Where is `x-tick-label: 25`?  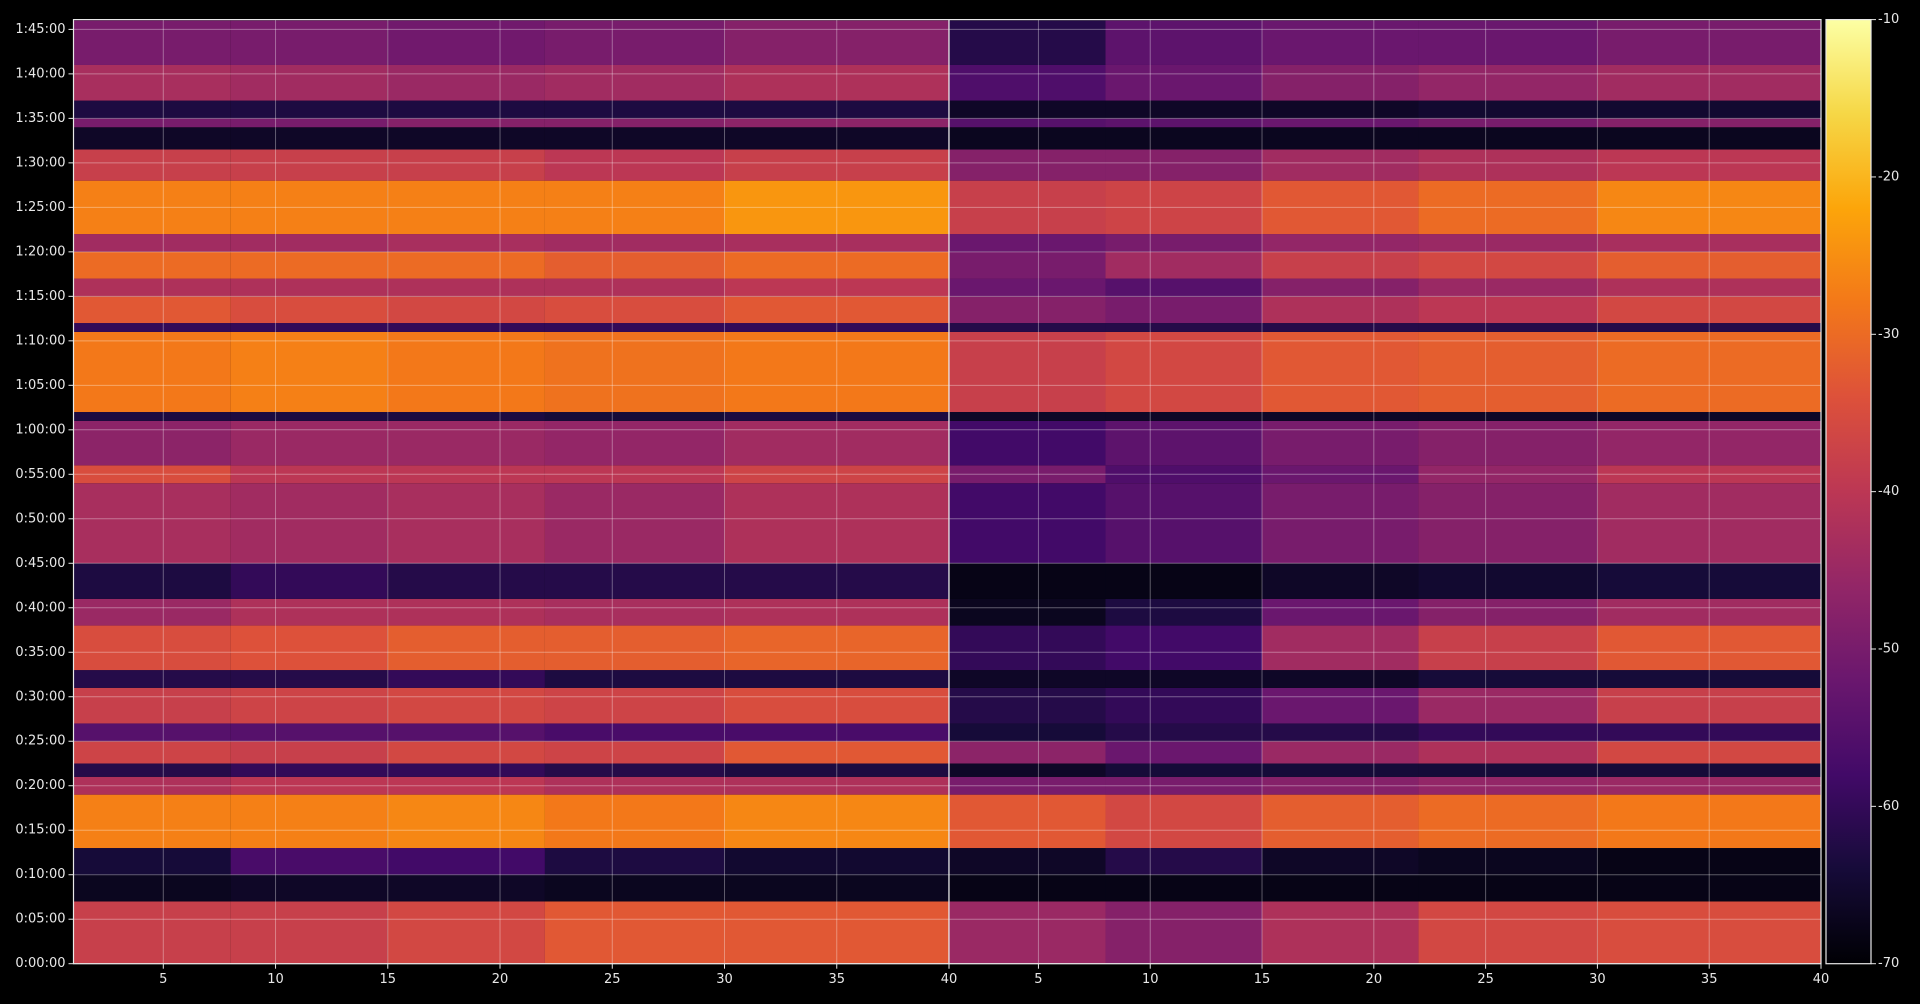 x-tick-label: 25 is located at coordinates (1485, 979).